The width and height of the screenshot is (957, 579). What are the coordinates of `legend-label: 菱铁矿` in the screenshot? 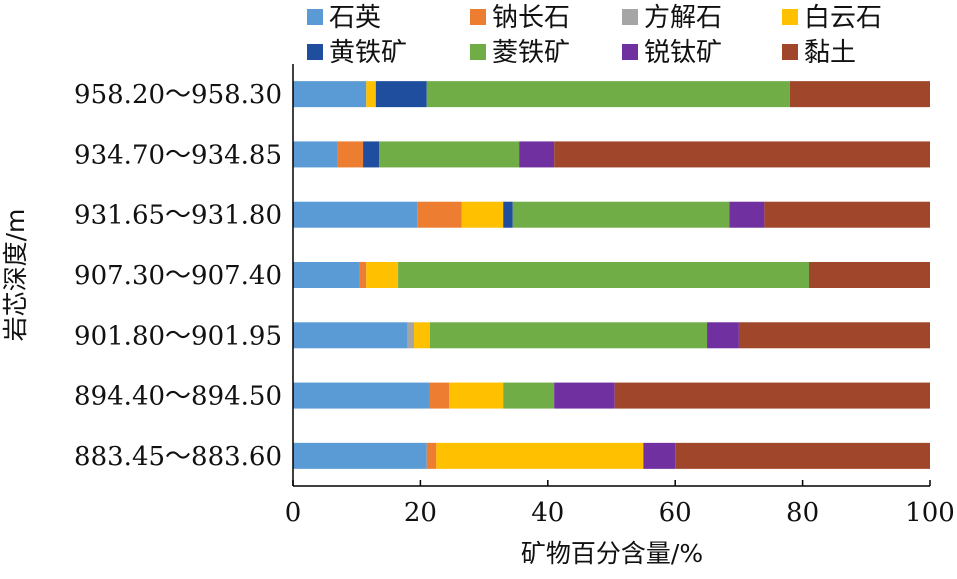 It's located at (531, 53).